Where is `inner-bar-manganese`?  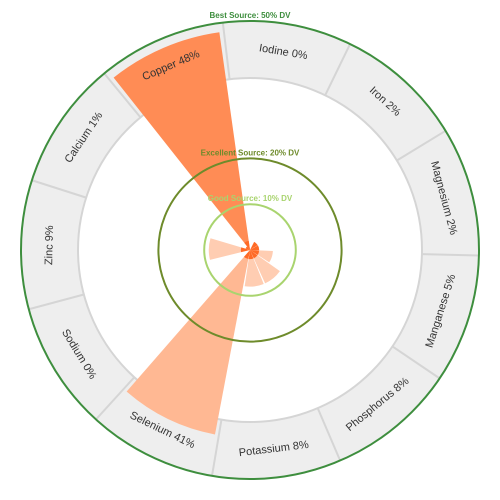 inner-bar-manganese is located at coordinates (255, 252).